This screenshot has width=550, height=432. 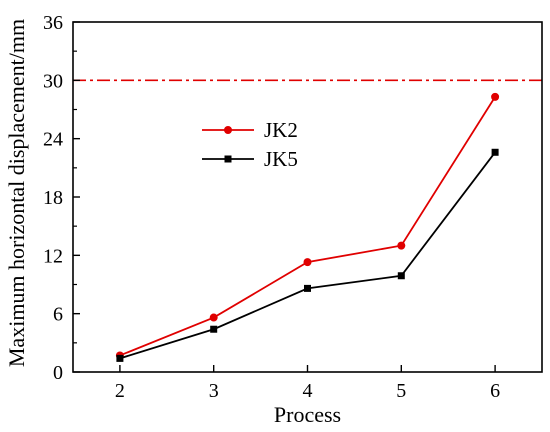 I want to click on x-tick-label: 6, so click(x=495, y=391).